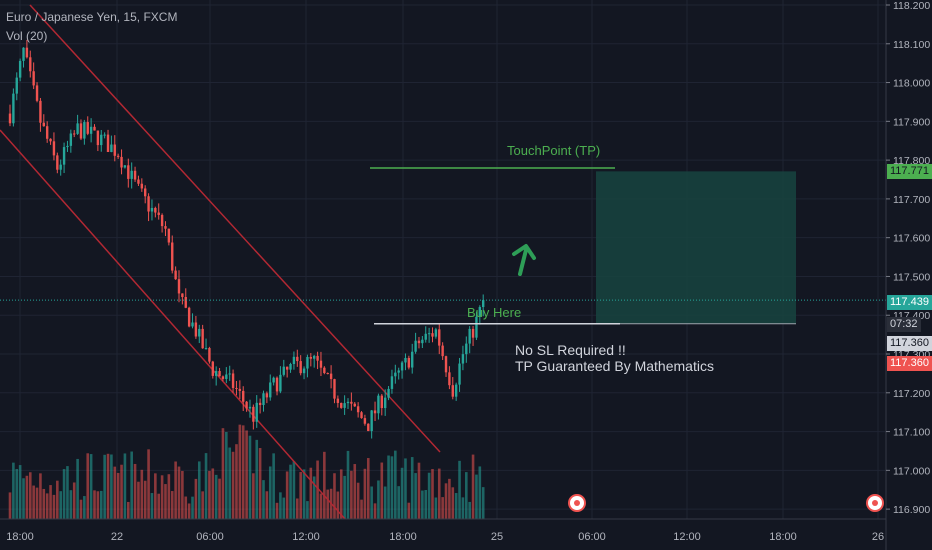 The height and width of the screenshot is (550, 932). I want to click on time-tick-label: 12:00, so click(306, 537).